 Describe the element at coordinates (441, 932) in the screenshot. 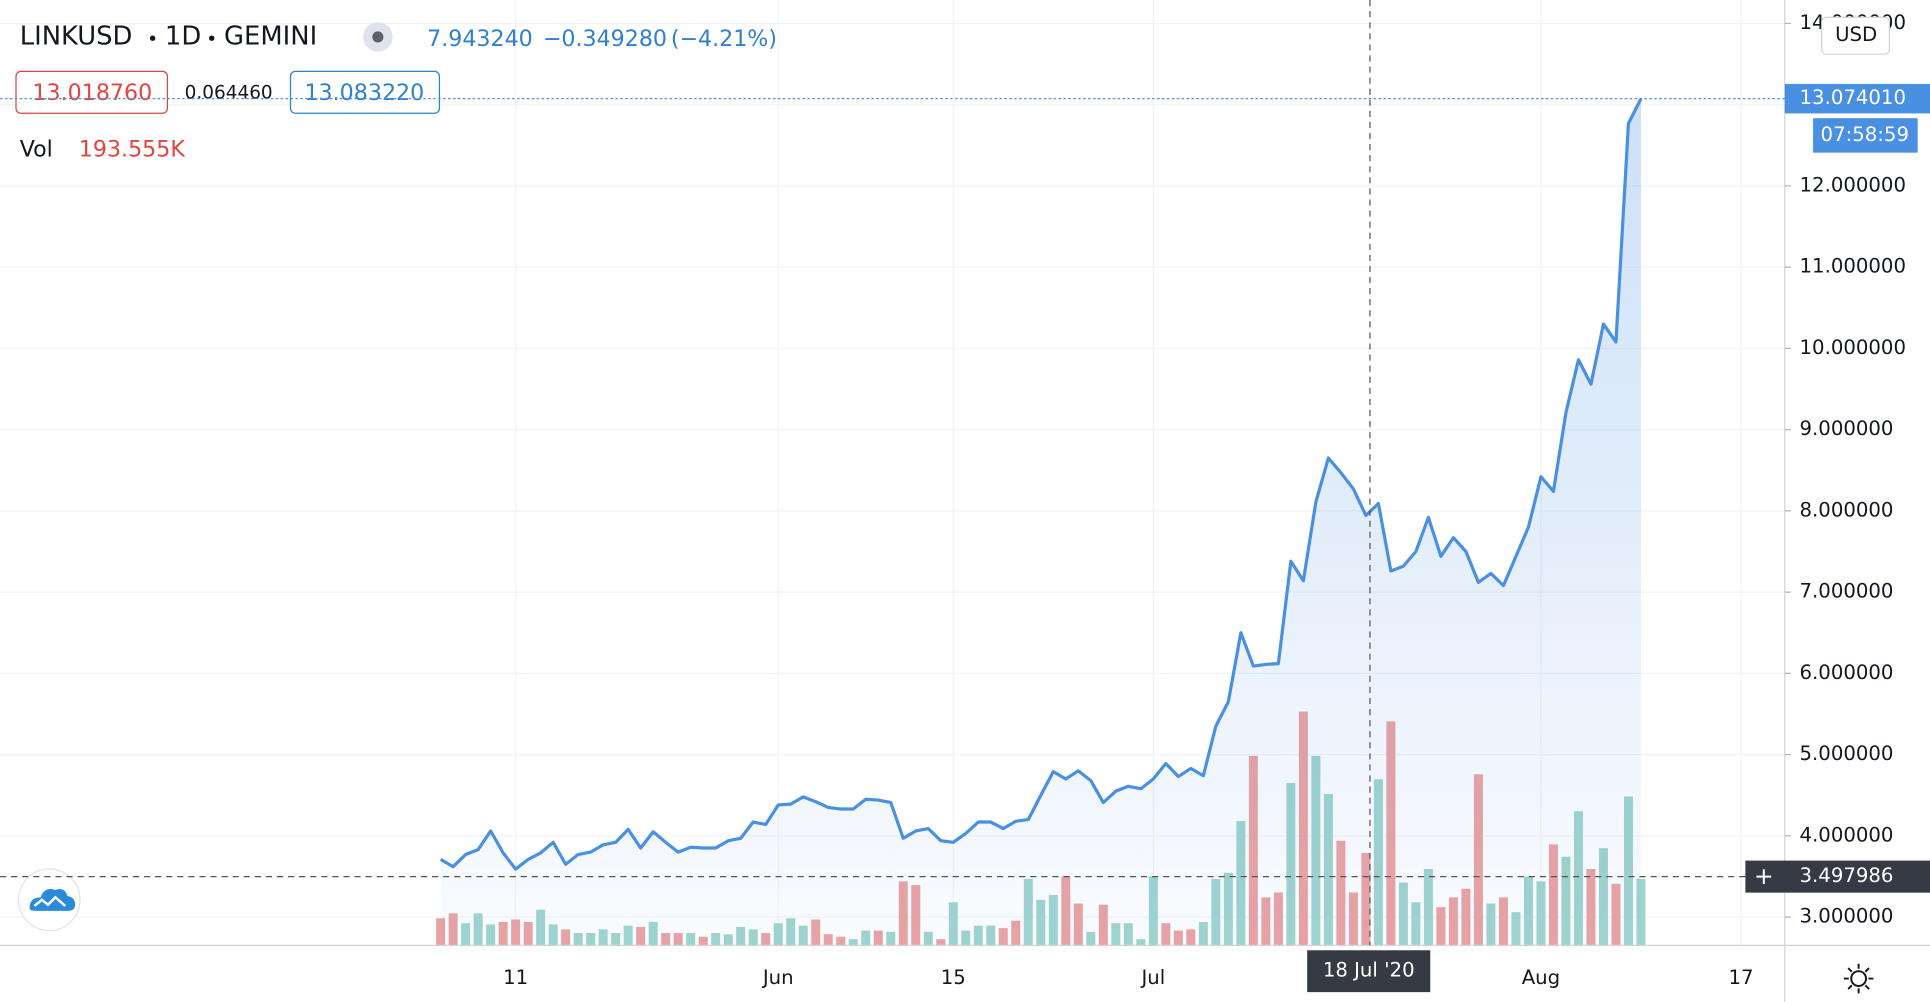

I see `volume-bar` at that location.